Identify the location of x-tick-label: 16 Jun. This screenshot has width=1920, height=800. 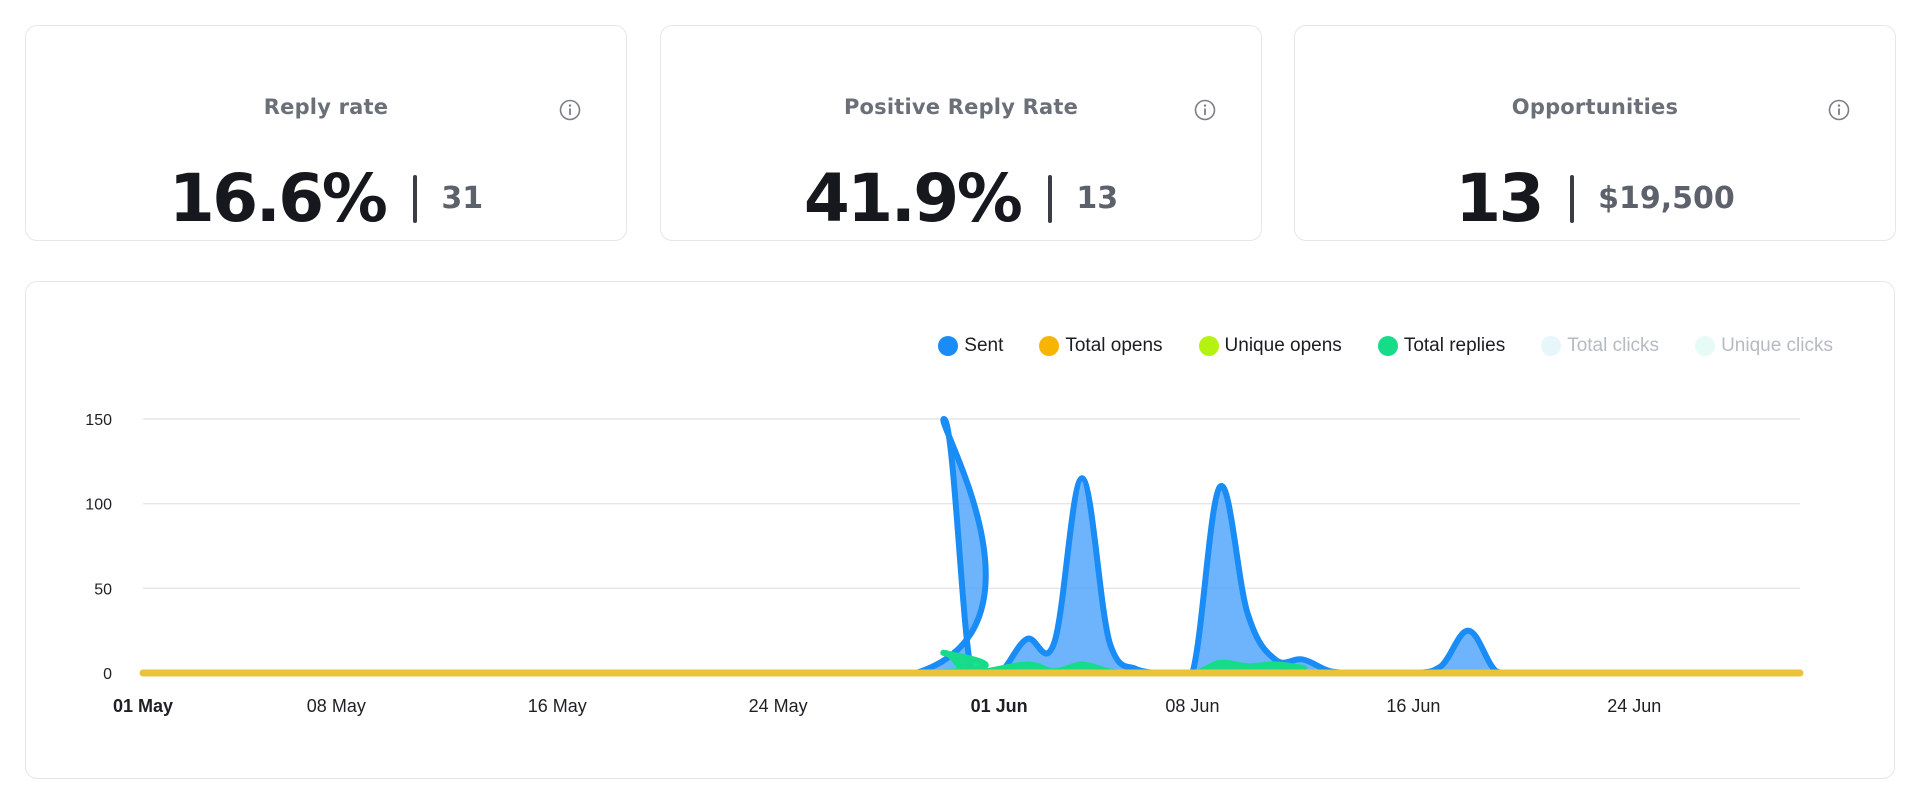
(1413, 706).